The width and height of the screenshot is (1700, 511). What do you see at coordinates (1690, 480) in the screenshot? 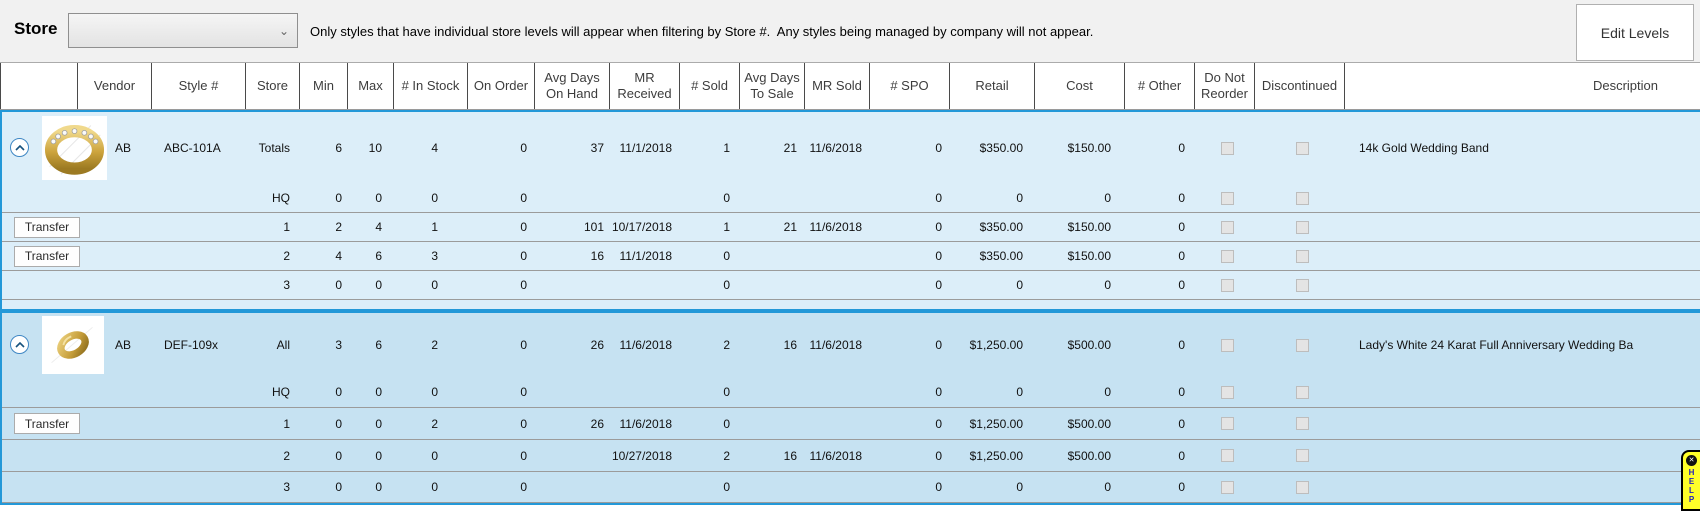
I see `help-tab: ✕ H E L P` at bounding box center [1690, 480].